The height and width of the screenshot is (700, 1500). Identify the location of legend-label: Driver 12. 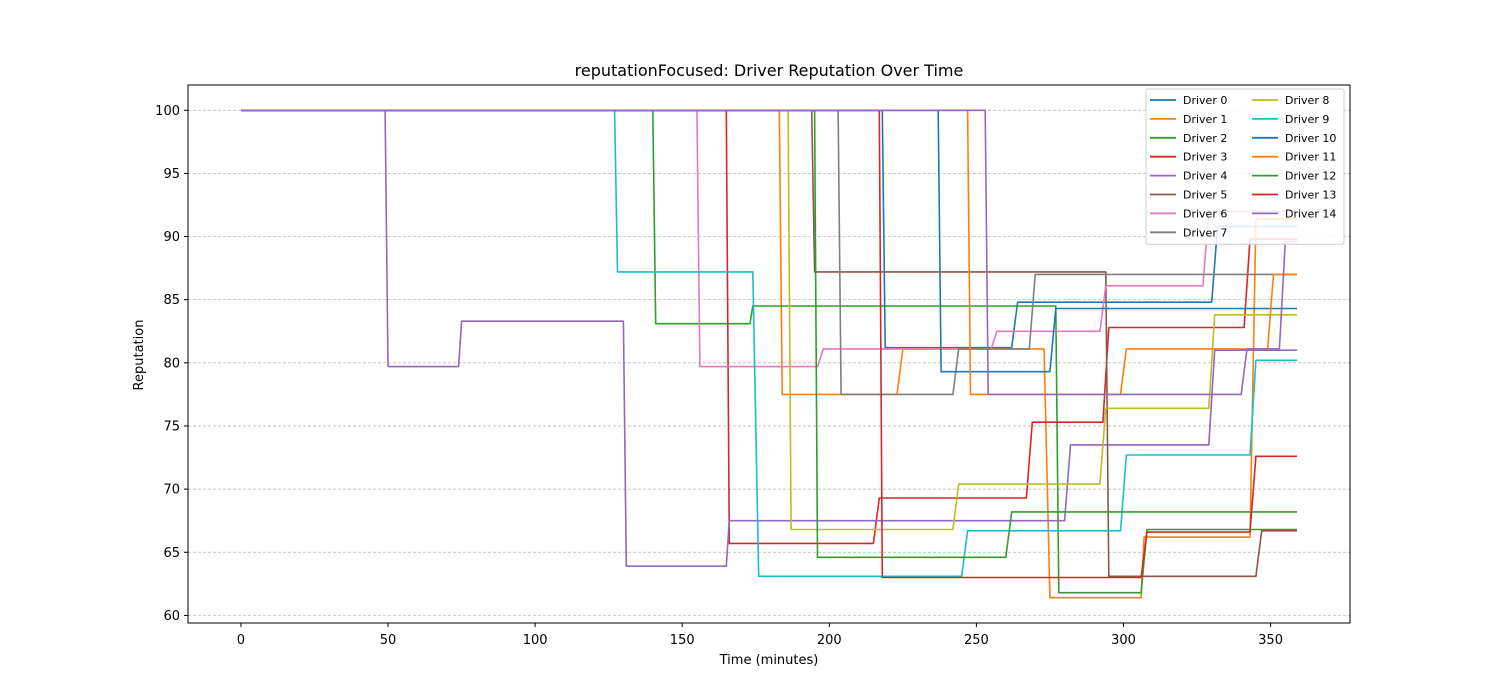
(1310, 176).